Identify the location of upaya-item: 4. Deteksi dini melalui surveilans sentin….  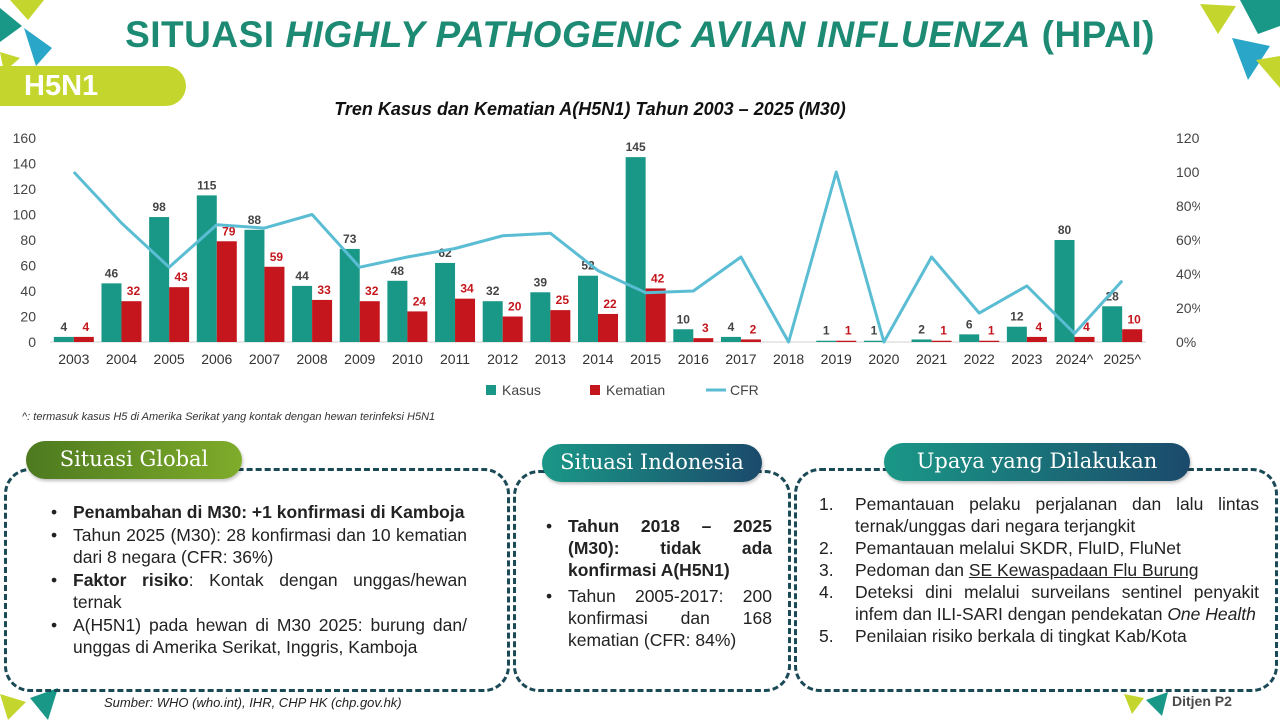
(1039, 603).